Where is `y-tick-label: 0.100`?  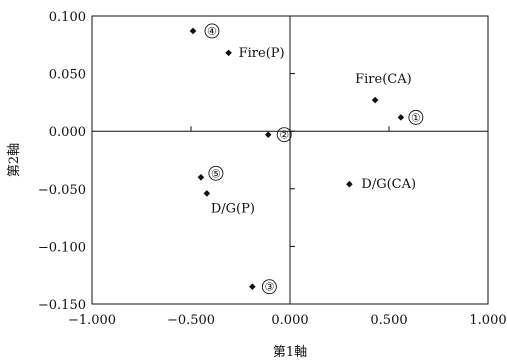
y-tick-label: 0.100 is located at coordinates (67, 17).